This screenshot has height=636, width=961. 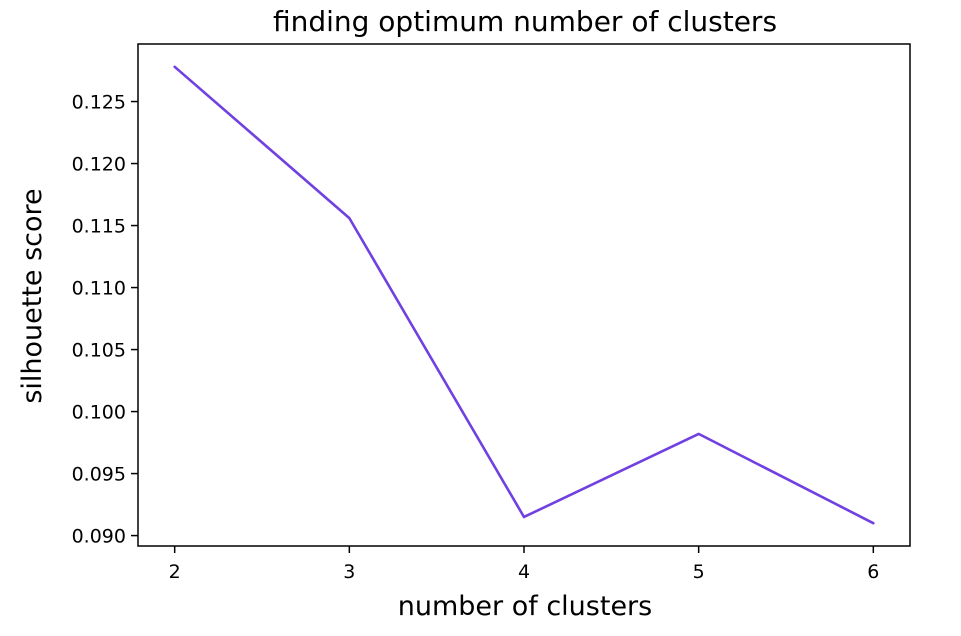 What do you see at coordinates (32, 295) in the screenshot?
I see `y-axis-label: silhouette score` at bounding box center [32, 295].